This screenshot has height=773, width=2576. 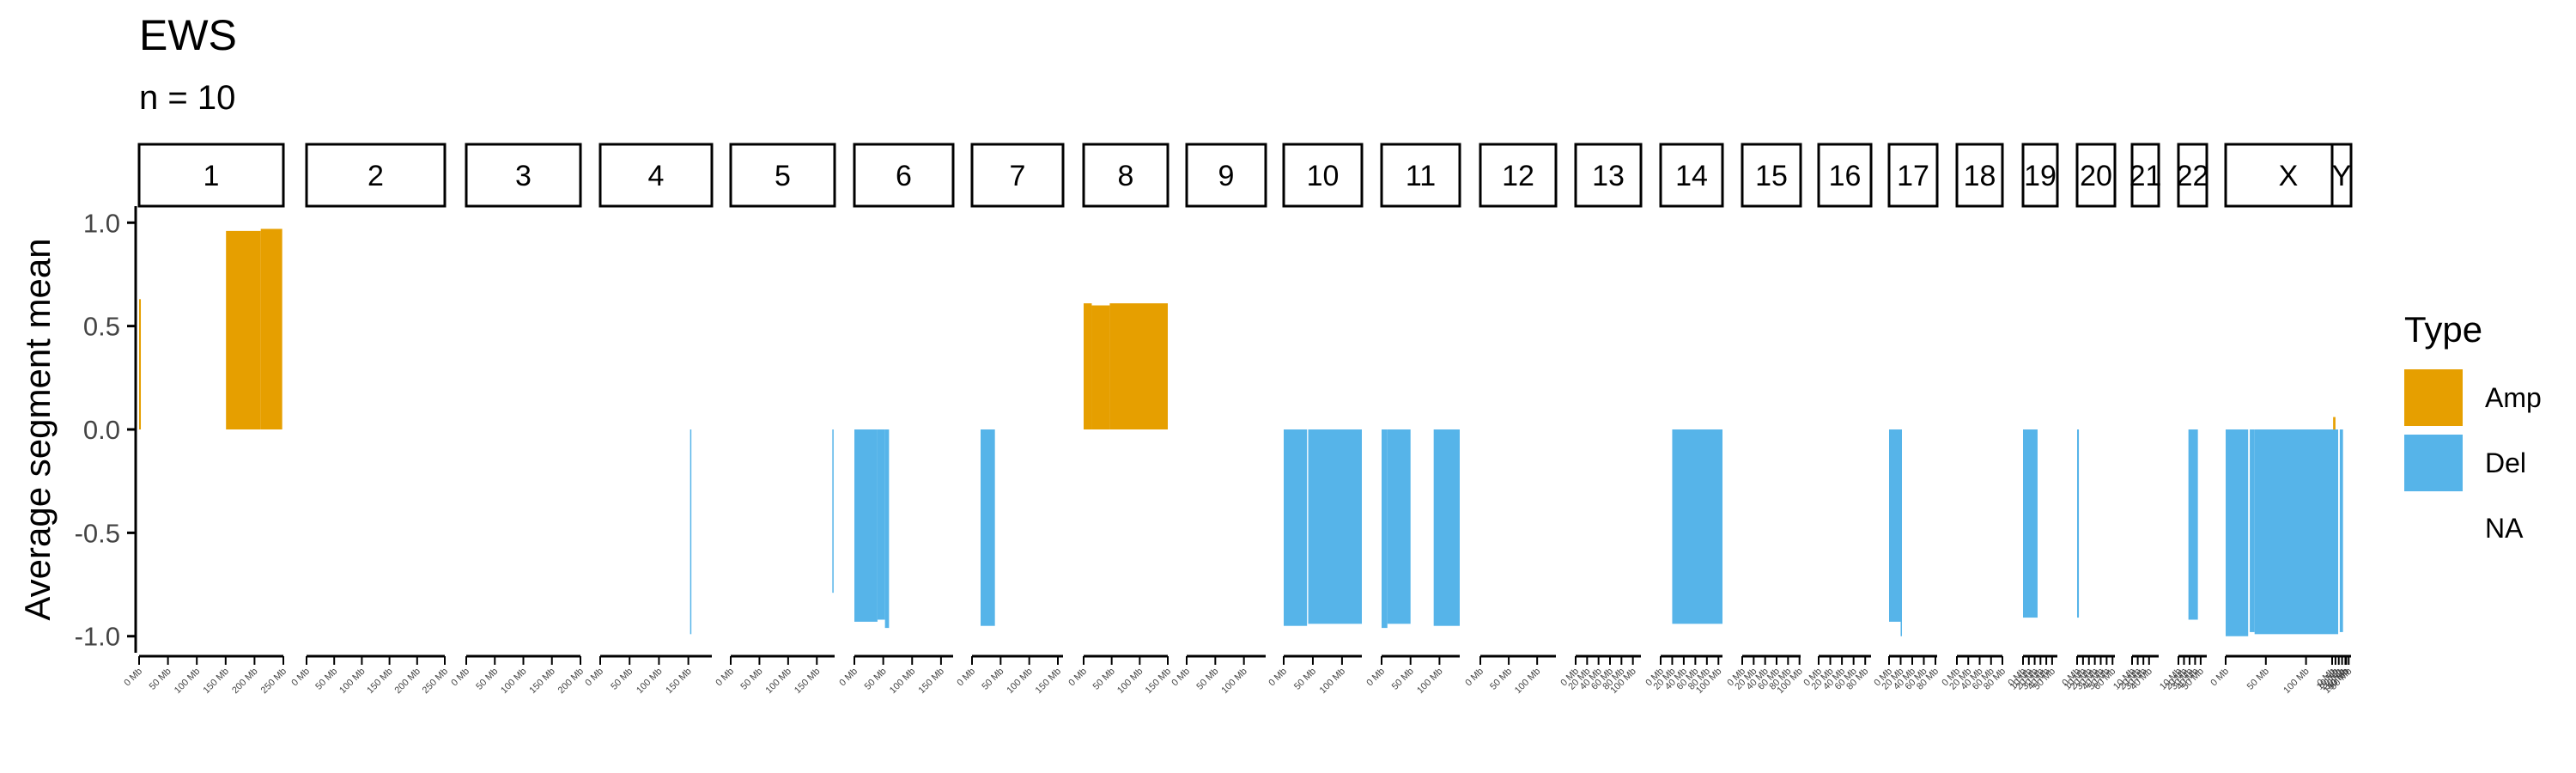 I want to click on facet-label-20: 20, so click(x=2096, y=176).